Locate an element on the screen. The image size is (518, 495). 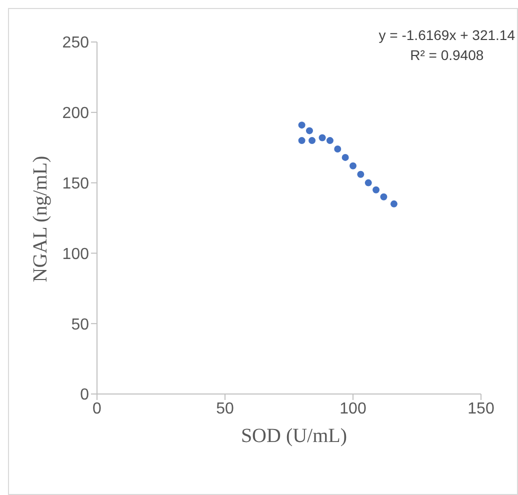
y-tick-label: 0 is located at coordinates (85, 395).